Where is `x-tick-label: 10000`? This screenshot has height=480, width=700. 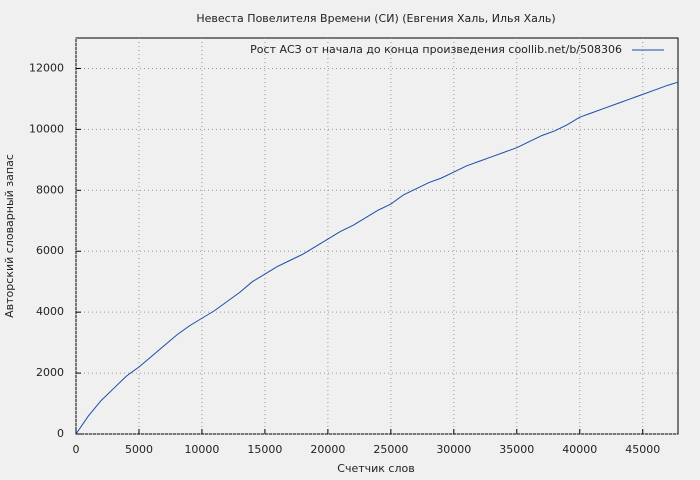
x-tick-label: 10000 is located at coordinates (201, 449).